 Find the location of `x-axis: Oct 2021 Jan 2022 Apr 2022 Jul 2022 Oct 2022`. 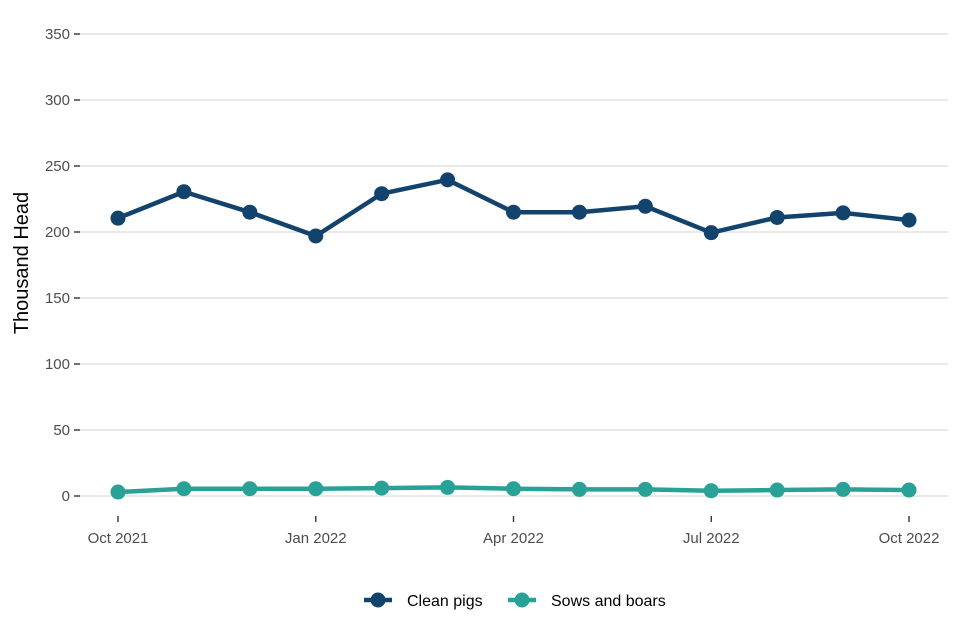

x-axis: Oct 2021 Jan 2022 Apr 2022 Jul 2022 Oct 2022 is located at coordinates (514, 531).